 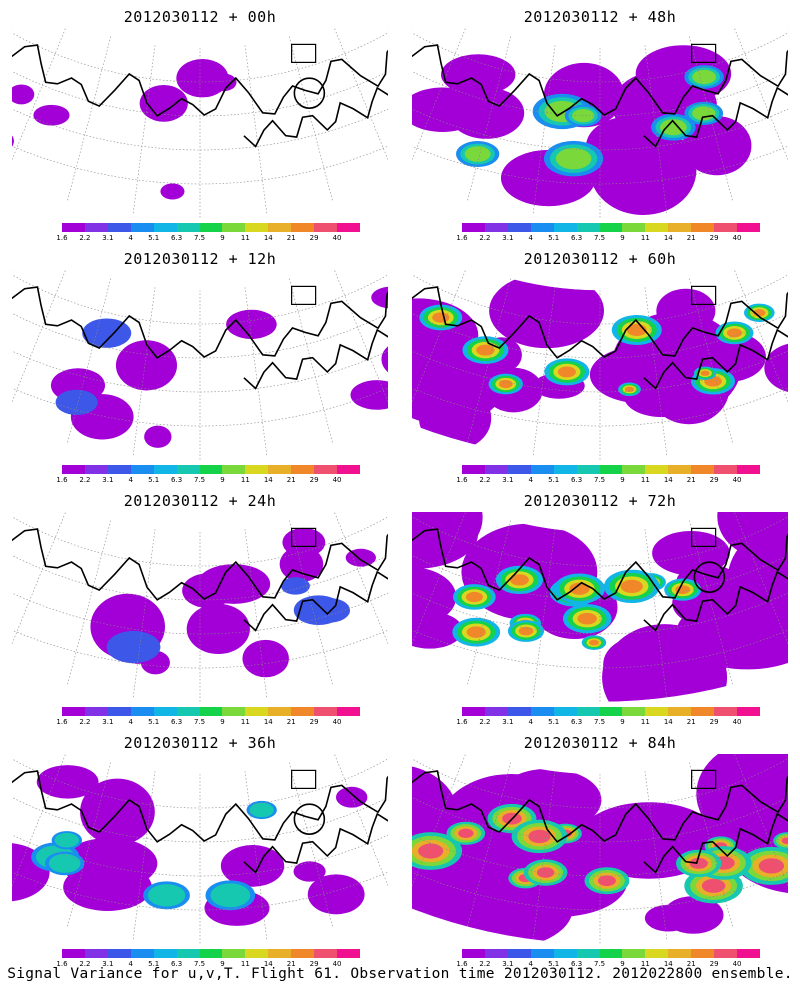 What do you see at coordinates (704, 295) in the screenshot?
I see `island-cluster` at bounding box center [704, 295].